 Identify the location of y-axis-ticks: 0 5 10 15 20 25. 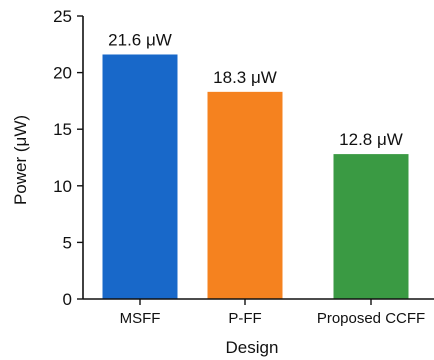
(68, 158).